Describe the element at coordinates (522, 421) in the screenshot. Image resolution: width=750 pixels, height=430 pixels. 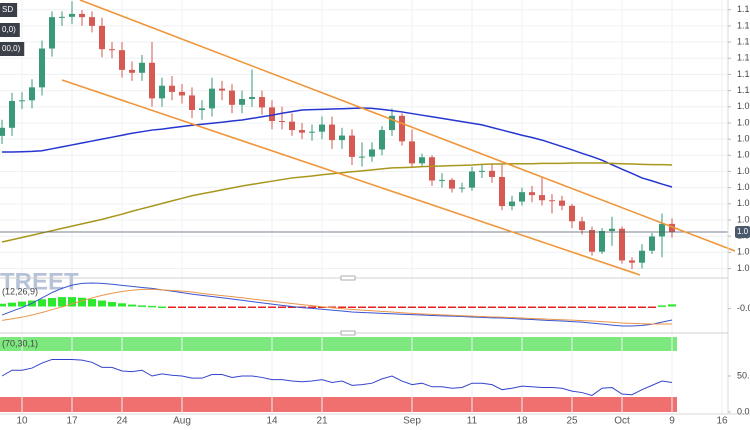
I see `x-tick-label: 18` at that location.